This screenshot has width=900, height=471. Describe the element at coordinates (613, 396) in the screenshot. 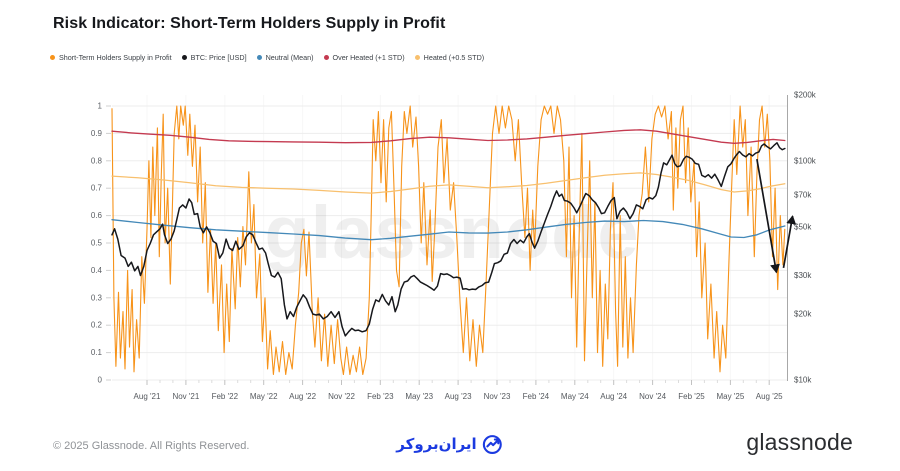

I see `svg-text: Aug '24` at that location.